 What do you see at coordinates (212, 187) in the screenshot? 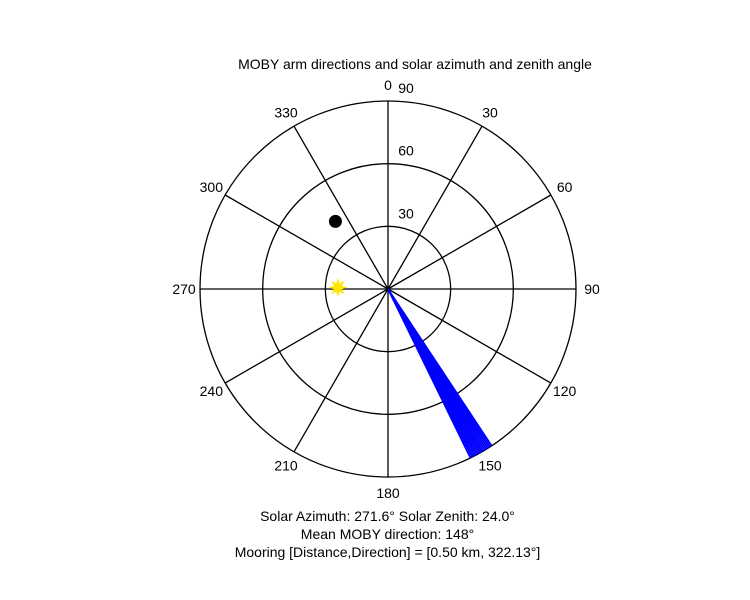
I see `angle-tick-label: 300` at bounding box center [212, 187].